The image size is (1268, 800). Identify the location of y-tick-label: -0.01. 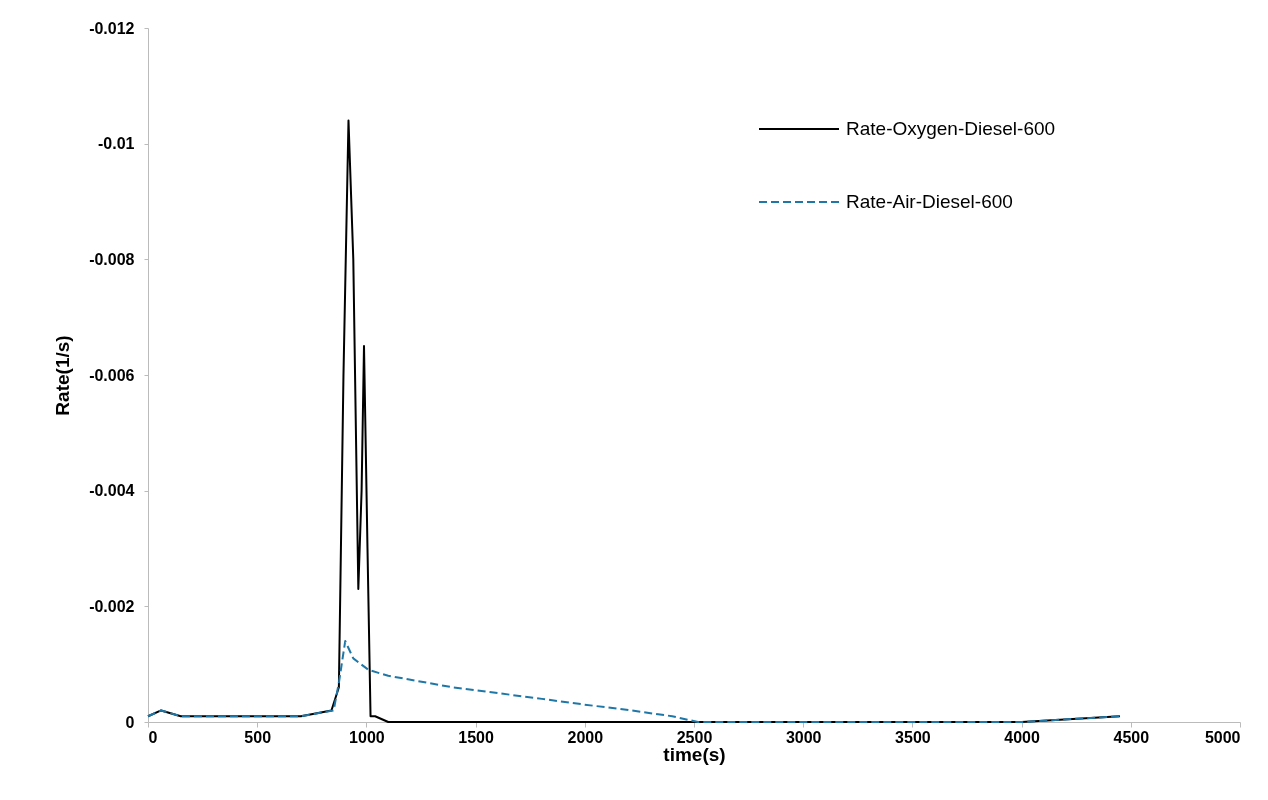
(116, 144).